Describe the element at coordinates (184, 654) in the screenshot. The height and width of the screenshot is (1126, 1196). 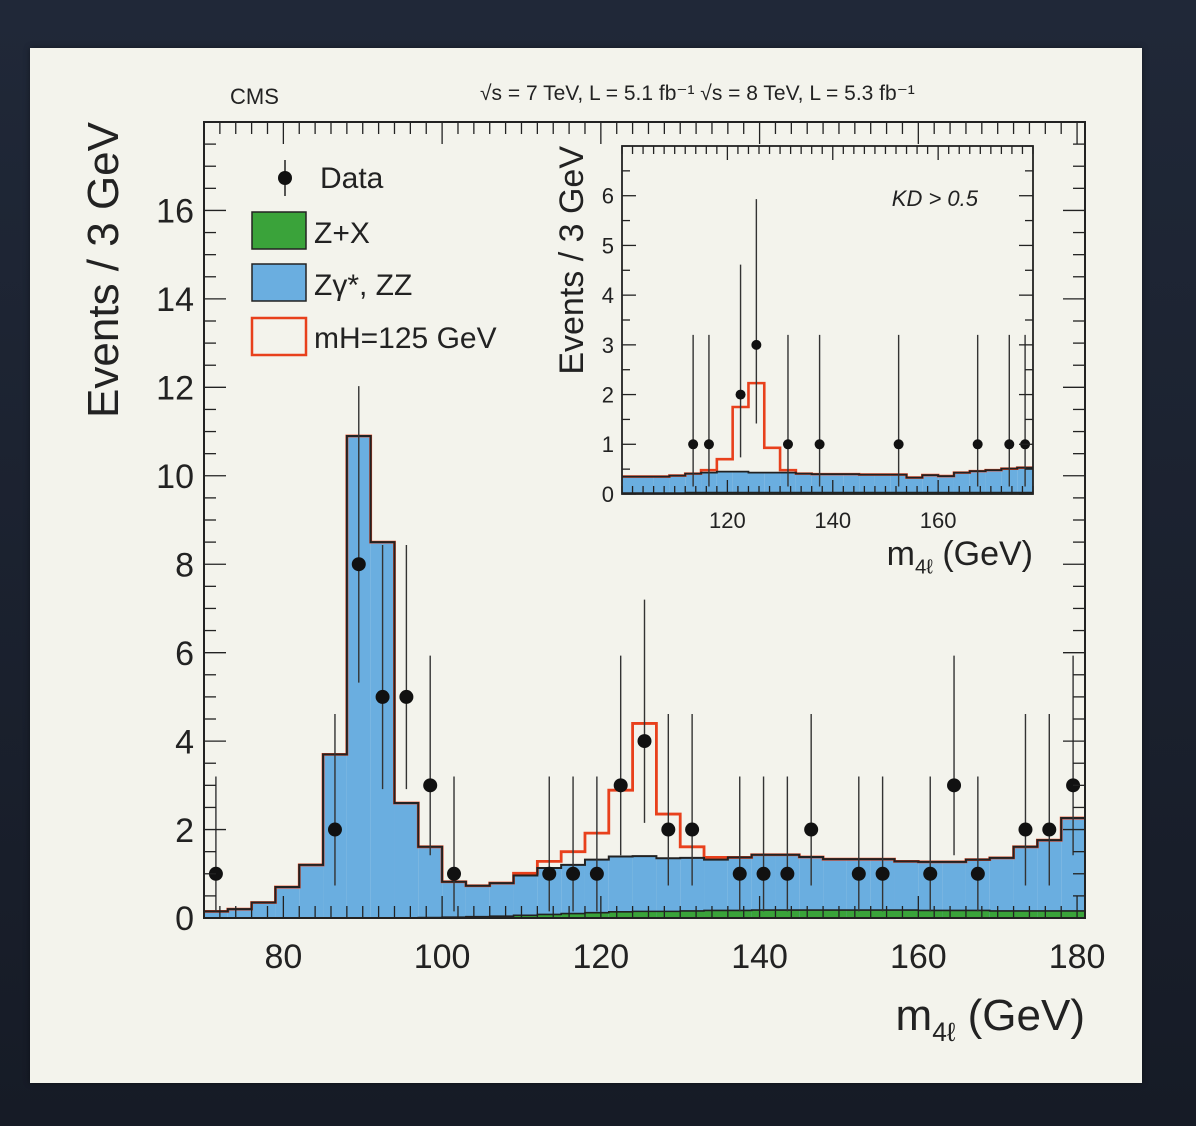
I see `main-y-tick-label: 6` at that location.